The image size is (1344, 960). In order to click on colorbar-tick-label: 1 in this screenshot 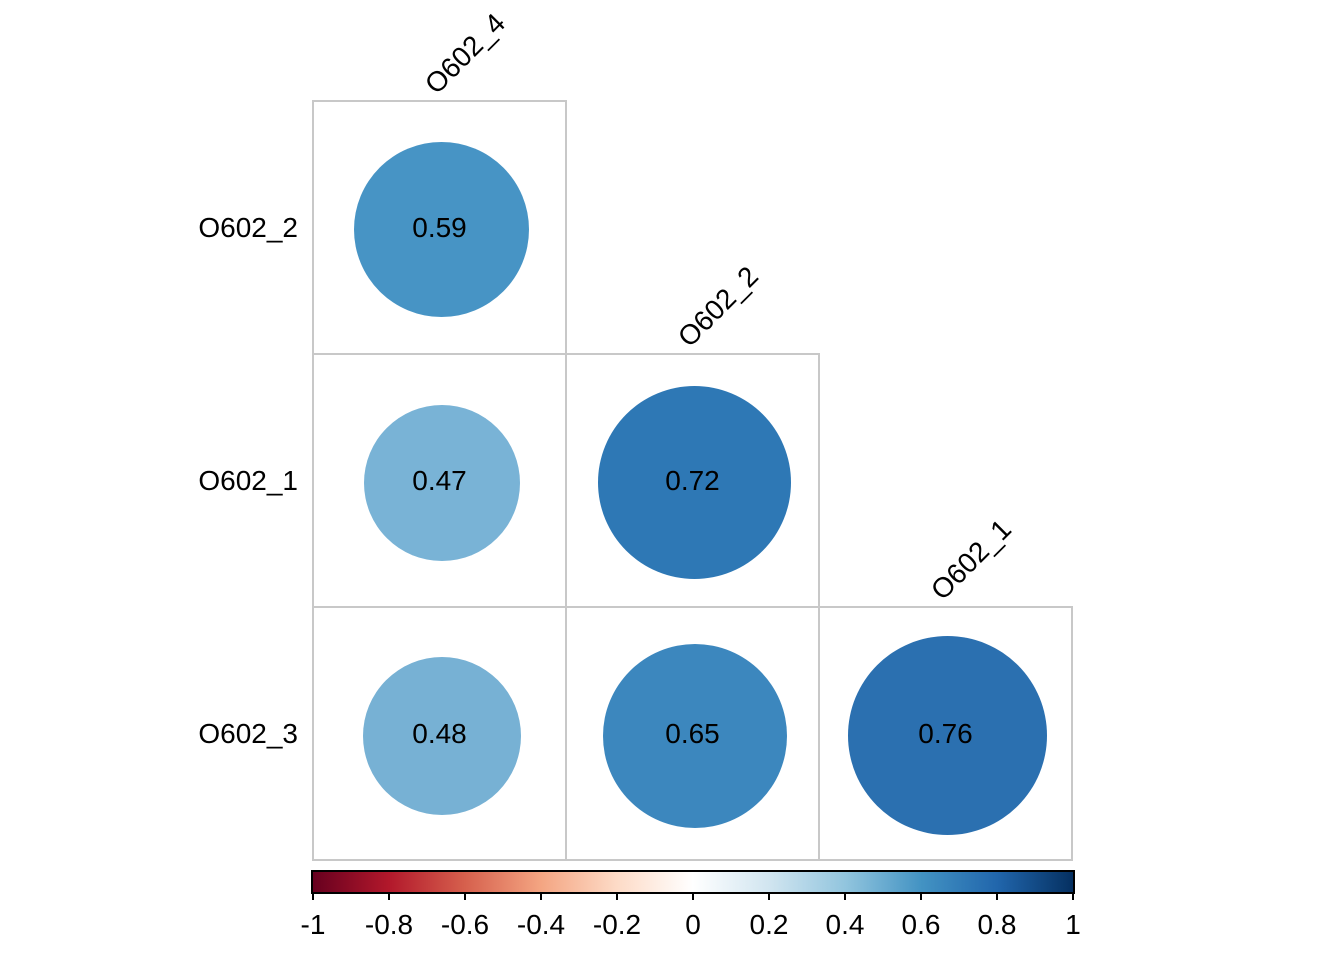, I will do `click(1073, 924)`.